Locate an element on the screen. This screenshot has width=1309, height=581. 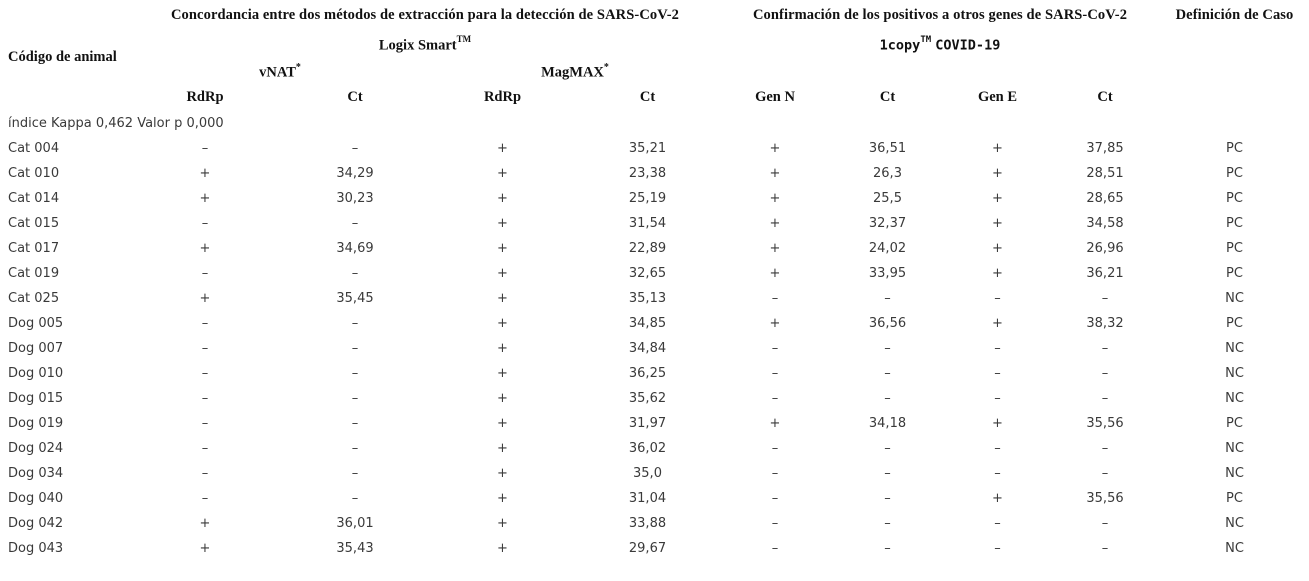
vnat-ct-cell: 36,01 is located at coordinates (355, 523).